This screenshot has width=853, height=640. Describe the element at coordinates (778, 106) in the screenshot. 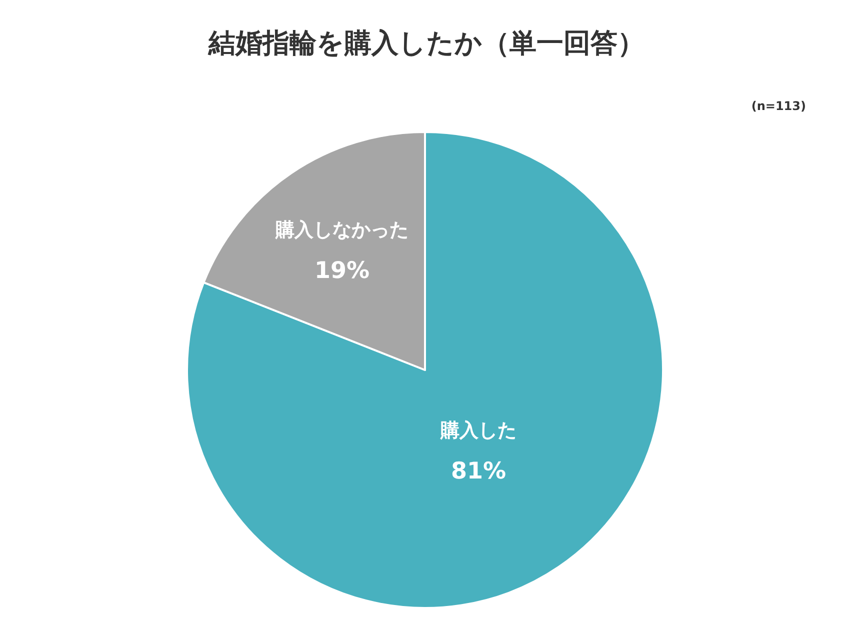

I see `text: (n=113)` at that location.